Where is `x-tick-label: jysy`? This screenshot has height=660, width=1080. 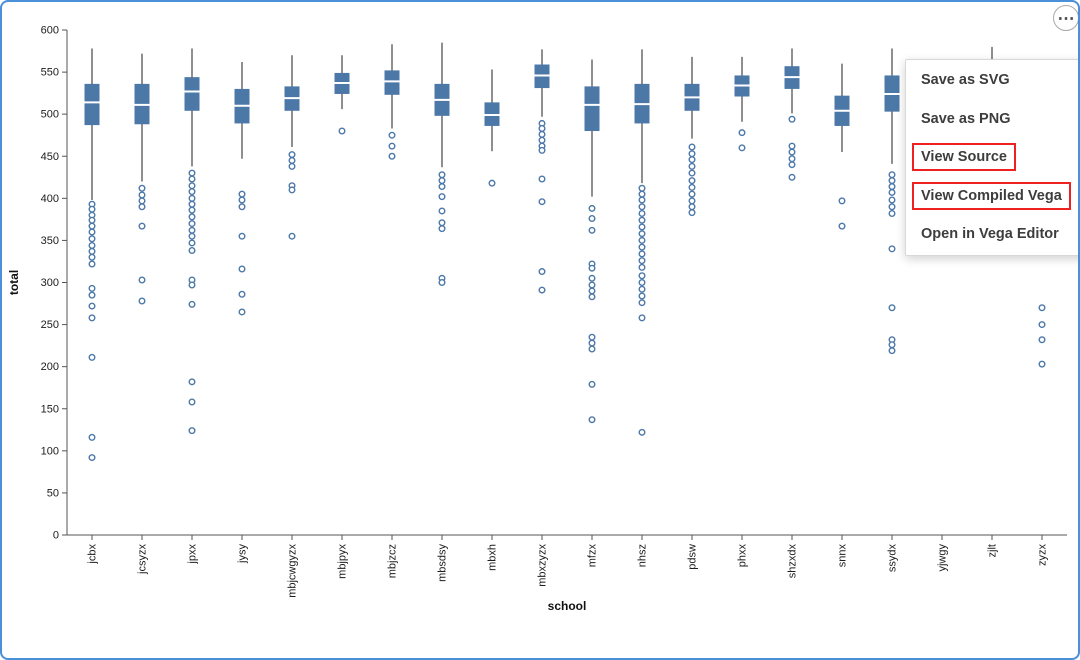 x-tick-label: jysy is located at coordinates (243, 554).